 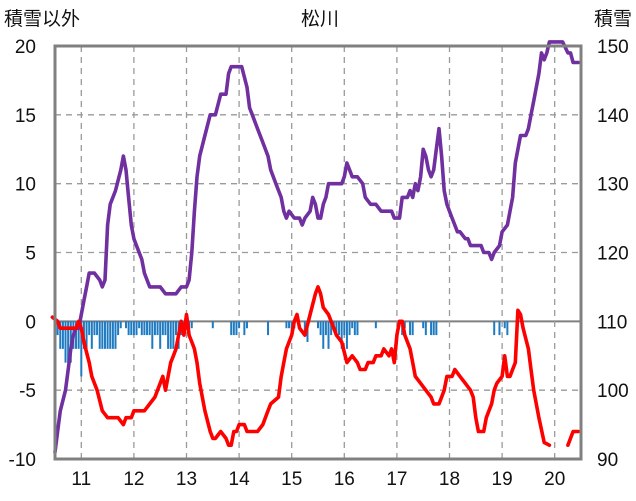 I want to click on left-tick-label: 0, so click(x=30, y=322).